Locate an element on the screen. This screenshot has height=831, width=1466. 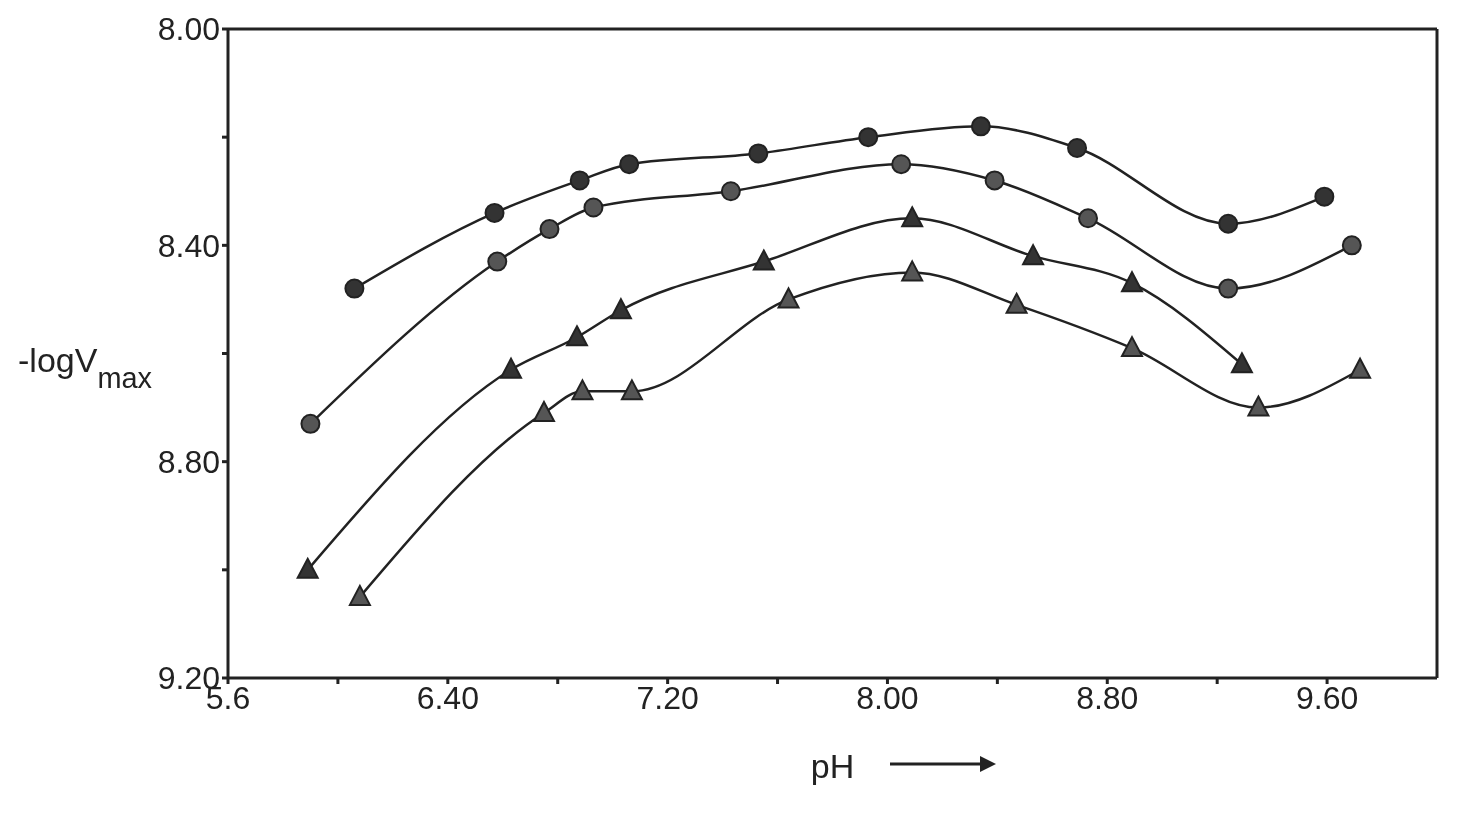
y-axis-title: -logV$_{max}$ is located at coordinates (85, 367).